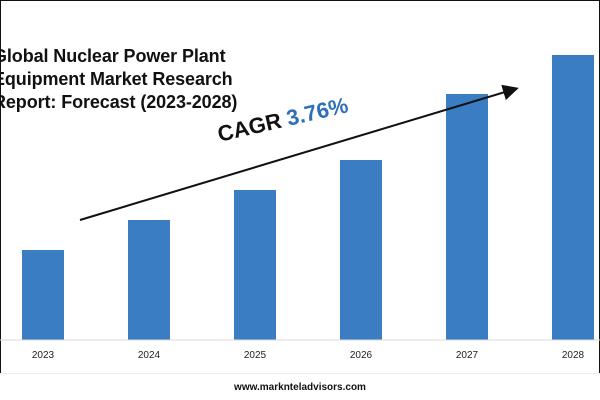  Describe the element at coordinates (467, 355) in the screenshot. I see `x-tick-label: 2027` at that location.